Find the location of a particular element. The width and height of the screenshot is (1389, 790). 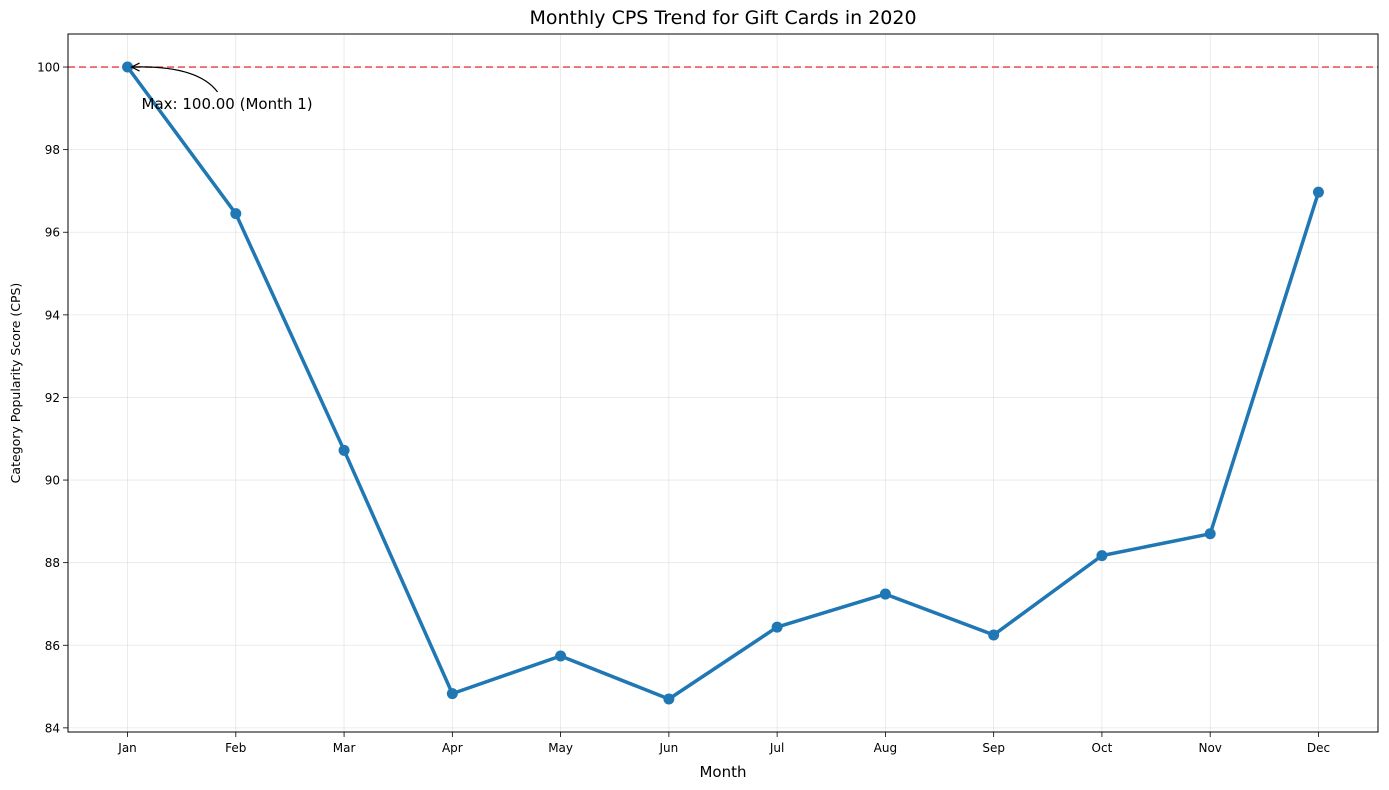

y-tick-label: 84 is located at coordinates (52, 728).